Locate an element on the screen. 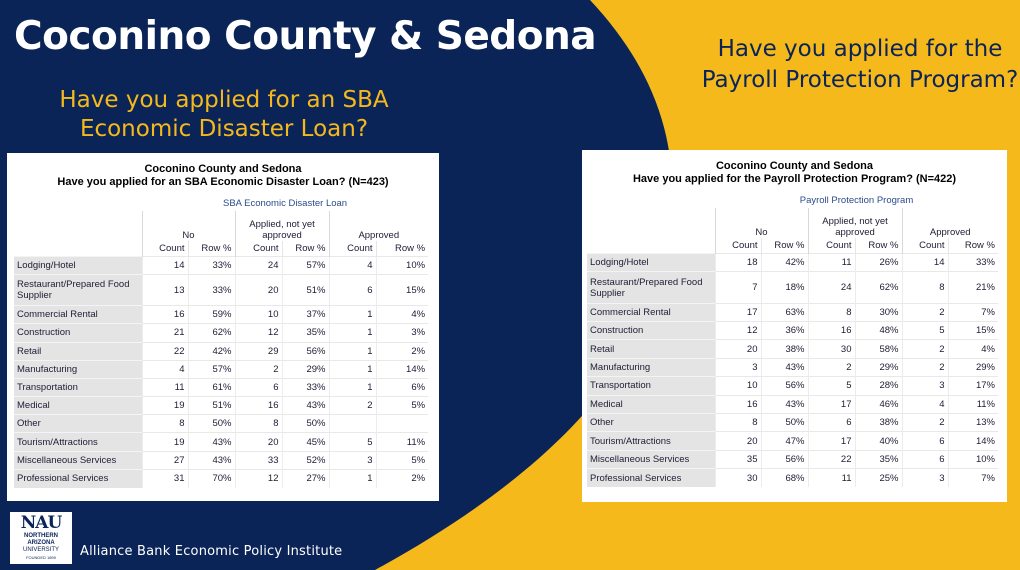 The image size is (1020, 570). row-percent-cell: 28% is located at coordinates (878, 386).